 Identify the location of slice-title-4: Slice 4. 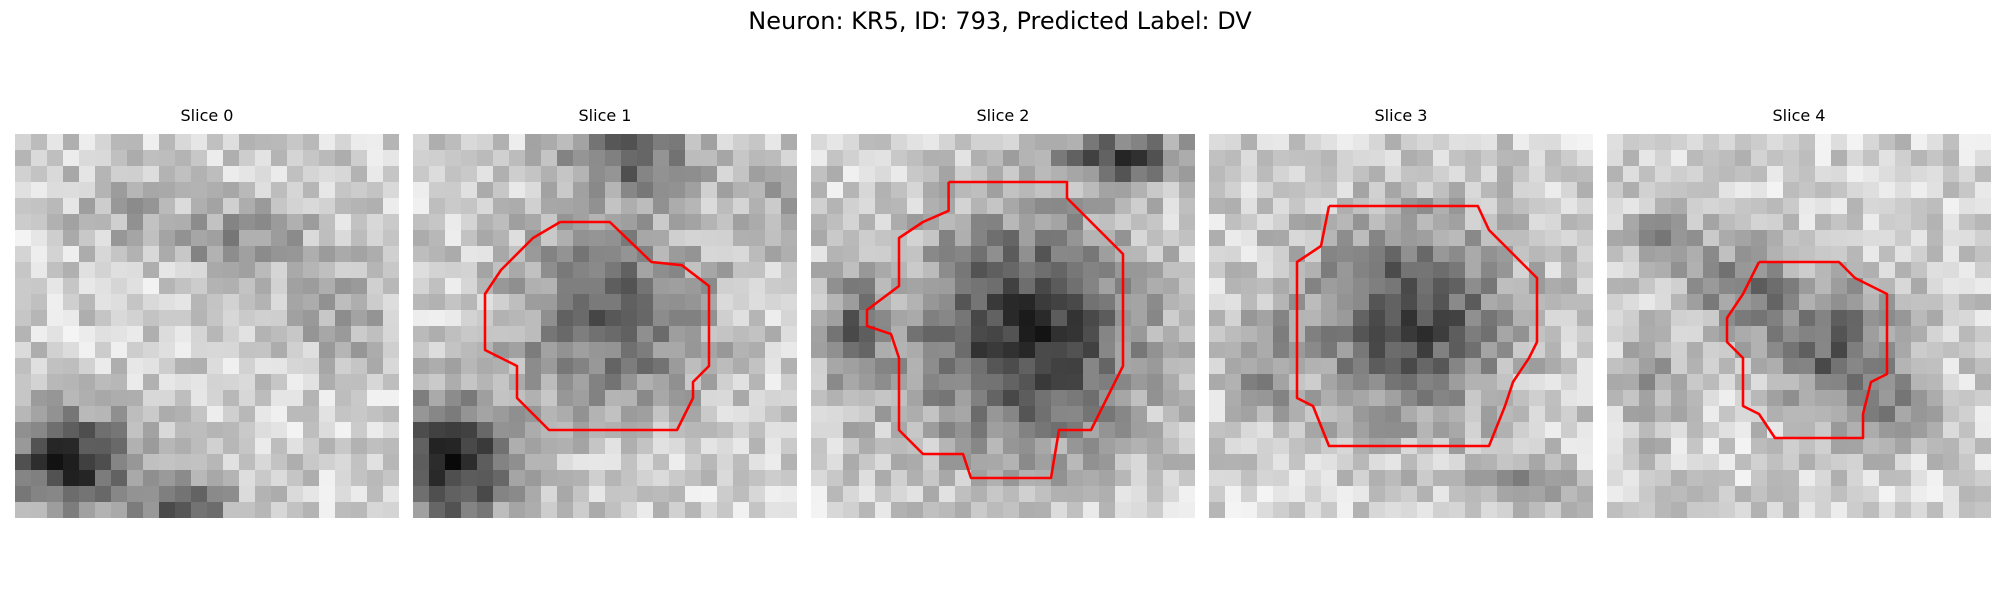
(1799, 115).